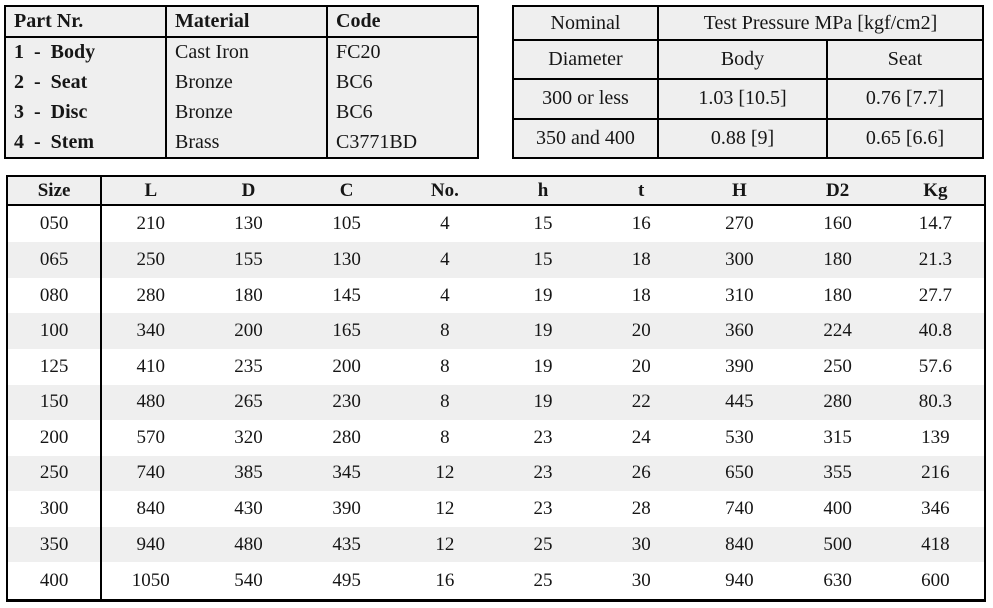  Describe the element at coordinates (346, 191) in the screenshot. I see `dim-header-c: C` at that location.